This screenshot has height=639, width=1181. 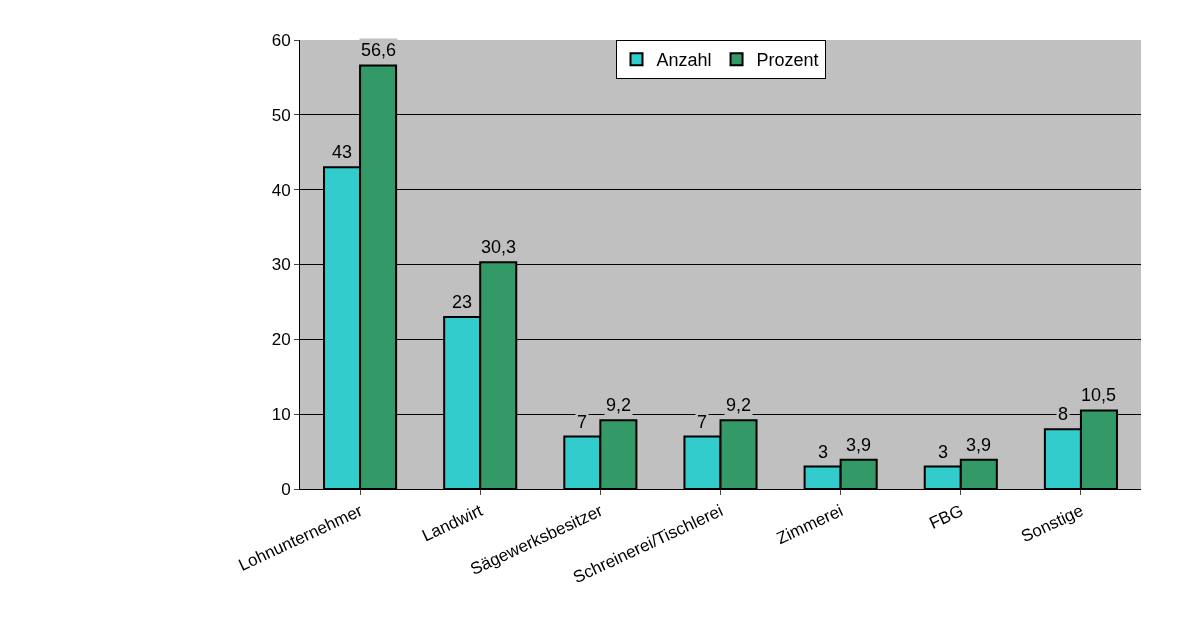 I want to click on data-label: 23, so click(x=462, y=302).